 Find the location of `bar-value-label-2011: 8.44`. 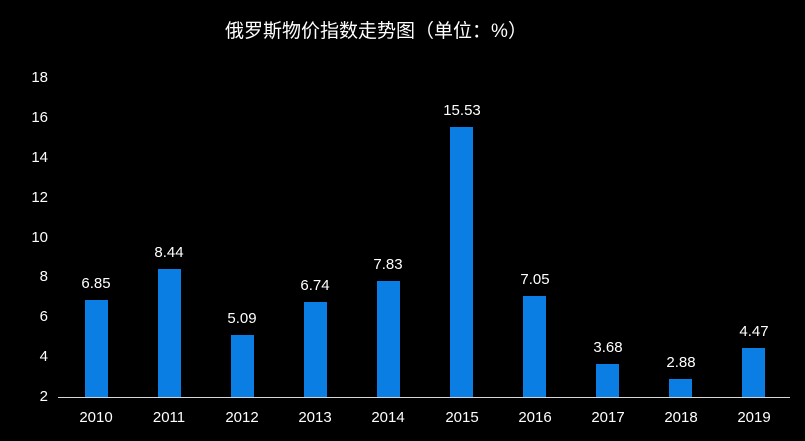

bar-value-label-2011: 8.44 is located at coordinates (169, 252).